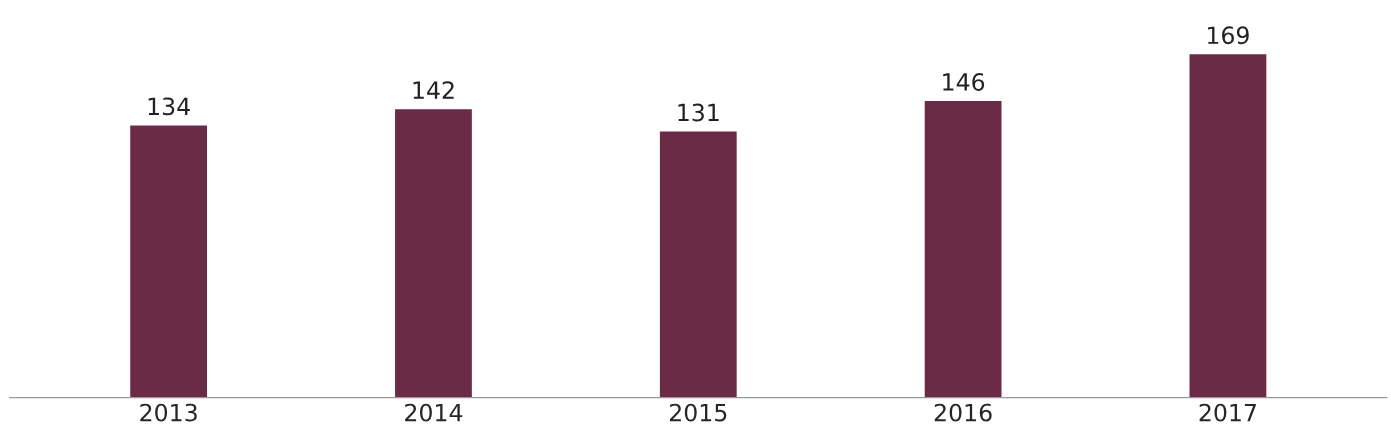 This screenshot has width=1391, height=437. What do you see at coordinates (1228, 35) in the screenshot?
I see `data-label: 169` at bounding box center [1228, 35].